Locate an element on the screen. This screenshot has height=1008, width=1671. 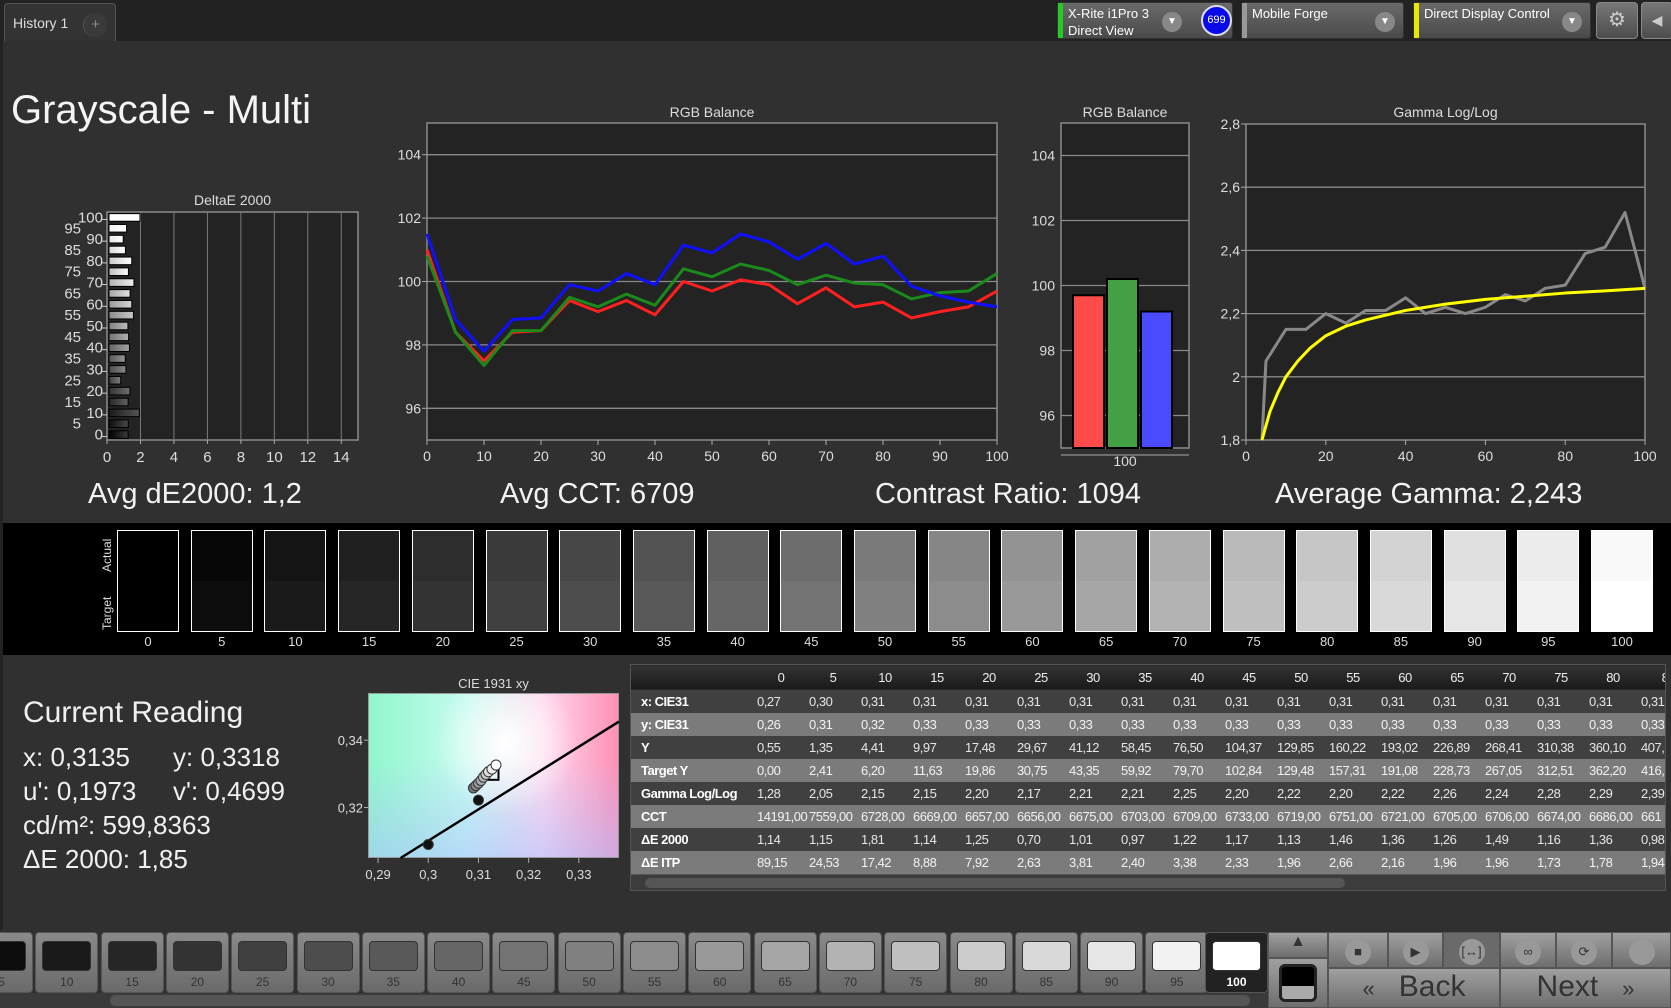
deltae-chart-title: DeltaE 2000 is located at coordinates (232, 200).